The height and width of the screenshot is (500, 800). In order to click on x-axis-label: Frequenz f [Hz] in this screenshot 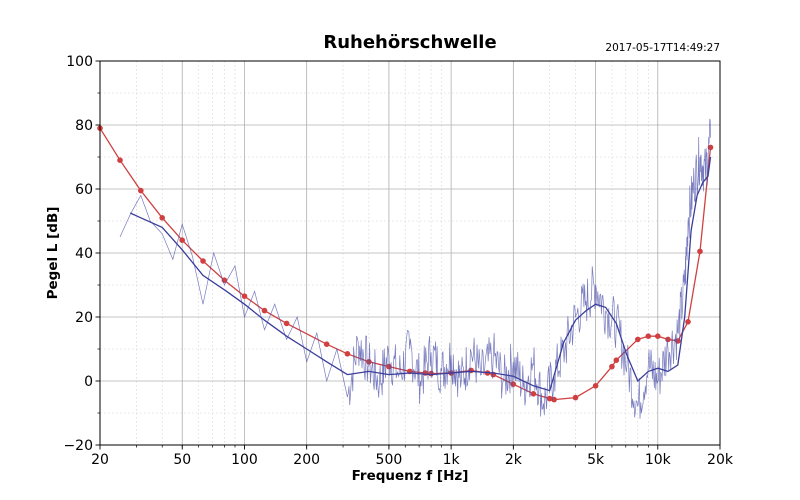, I will do `click(410, 476)`.